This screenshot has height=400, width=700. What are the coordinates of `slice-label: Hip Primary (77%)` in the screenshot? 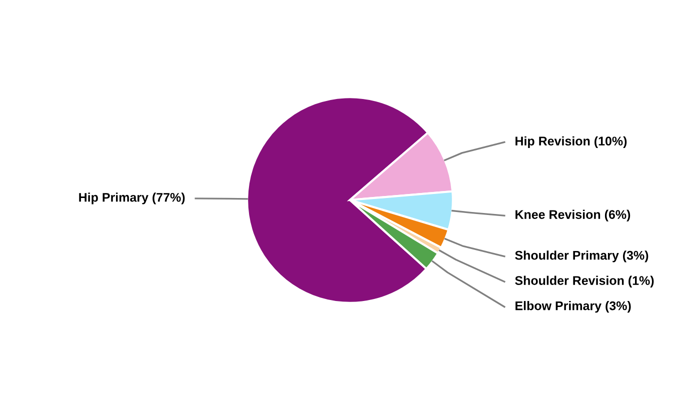 It's located at (132, 198).